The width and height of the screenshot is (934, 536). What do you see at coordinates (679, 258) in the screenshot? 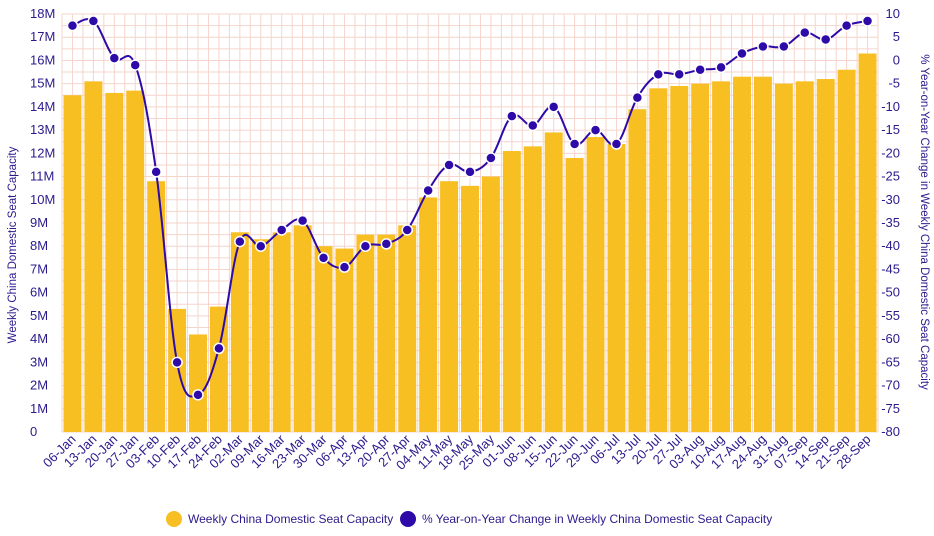
I see `bar-27-Jul` at bounding box center [679, 258].